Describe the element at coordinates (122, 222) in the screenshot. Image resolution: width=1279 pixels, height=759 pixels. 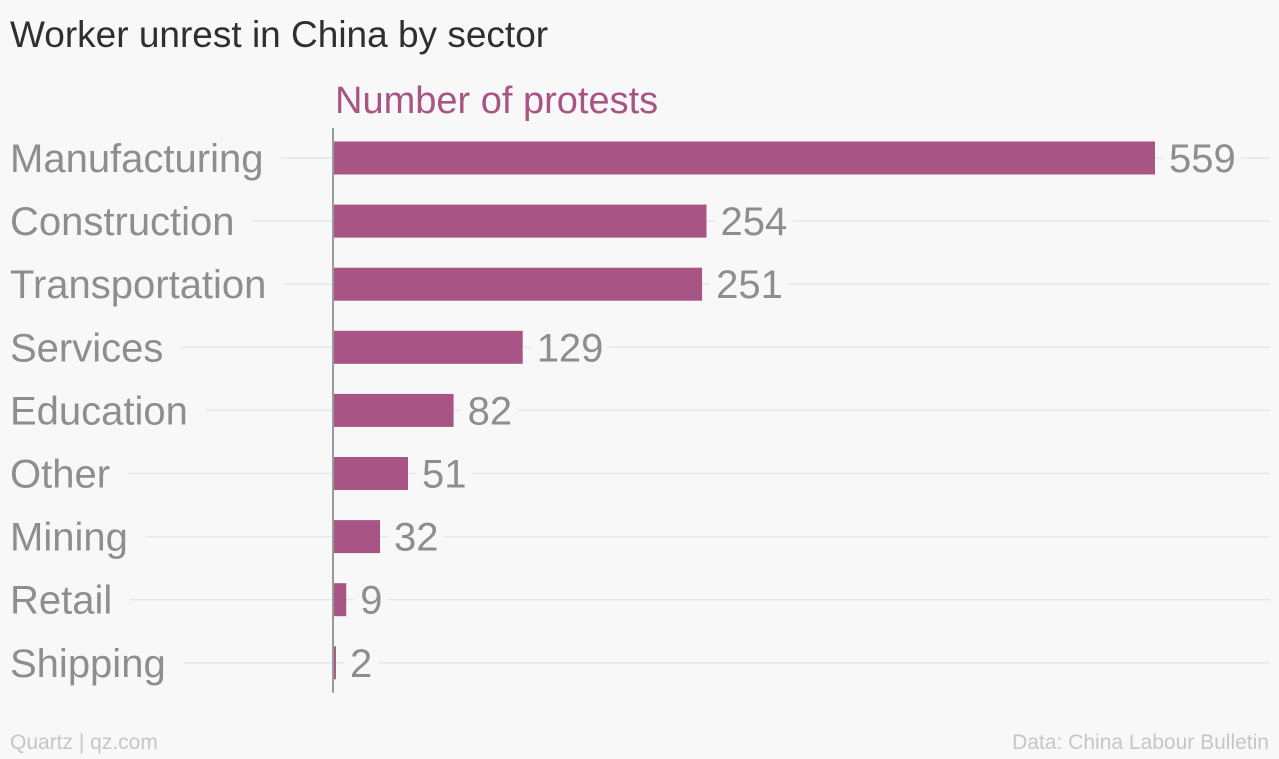
I see `category-label: Construction` at that location.